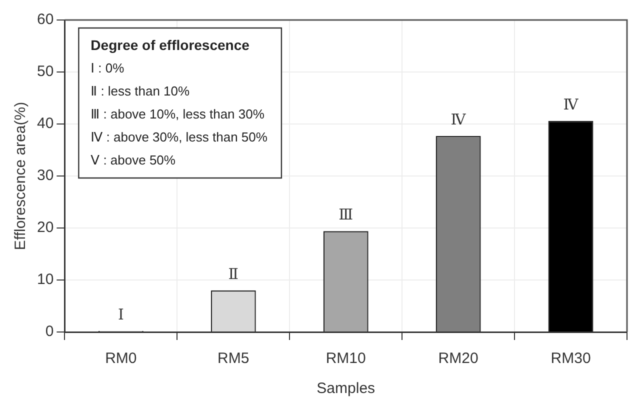  I want to click on y-tick-label: 40, so click(45, 123).